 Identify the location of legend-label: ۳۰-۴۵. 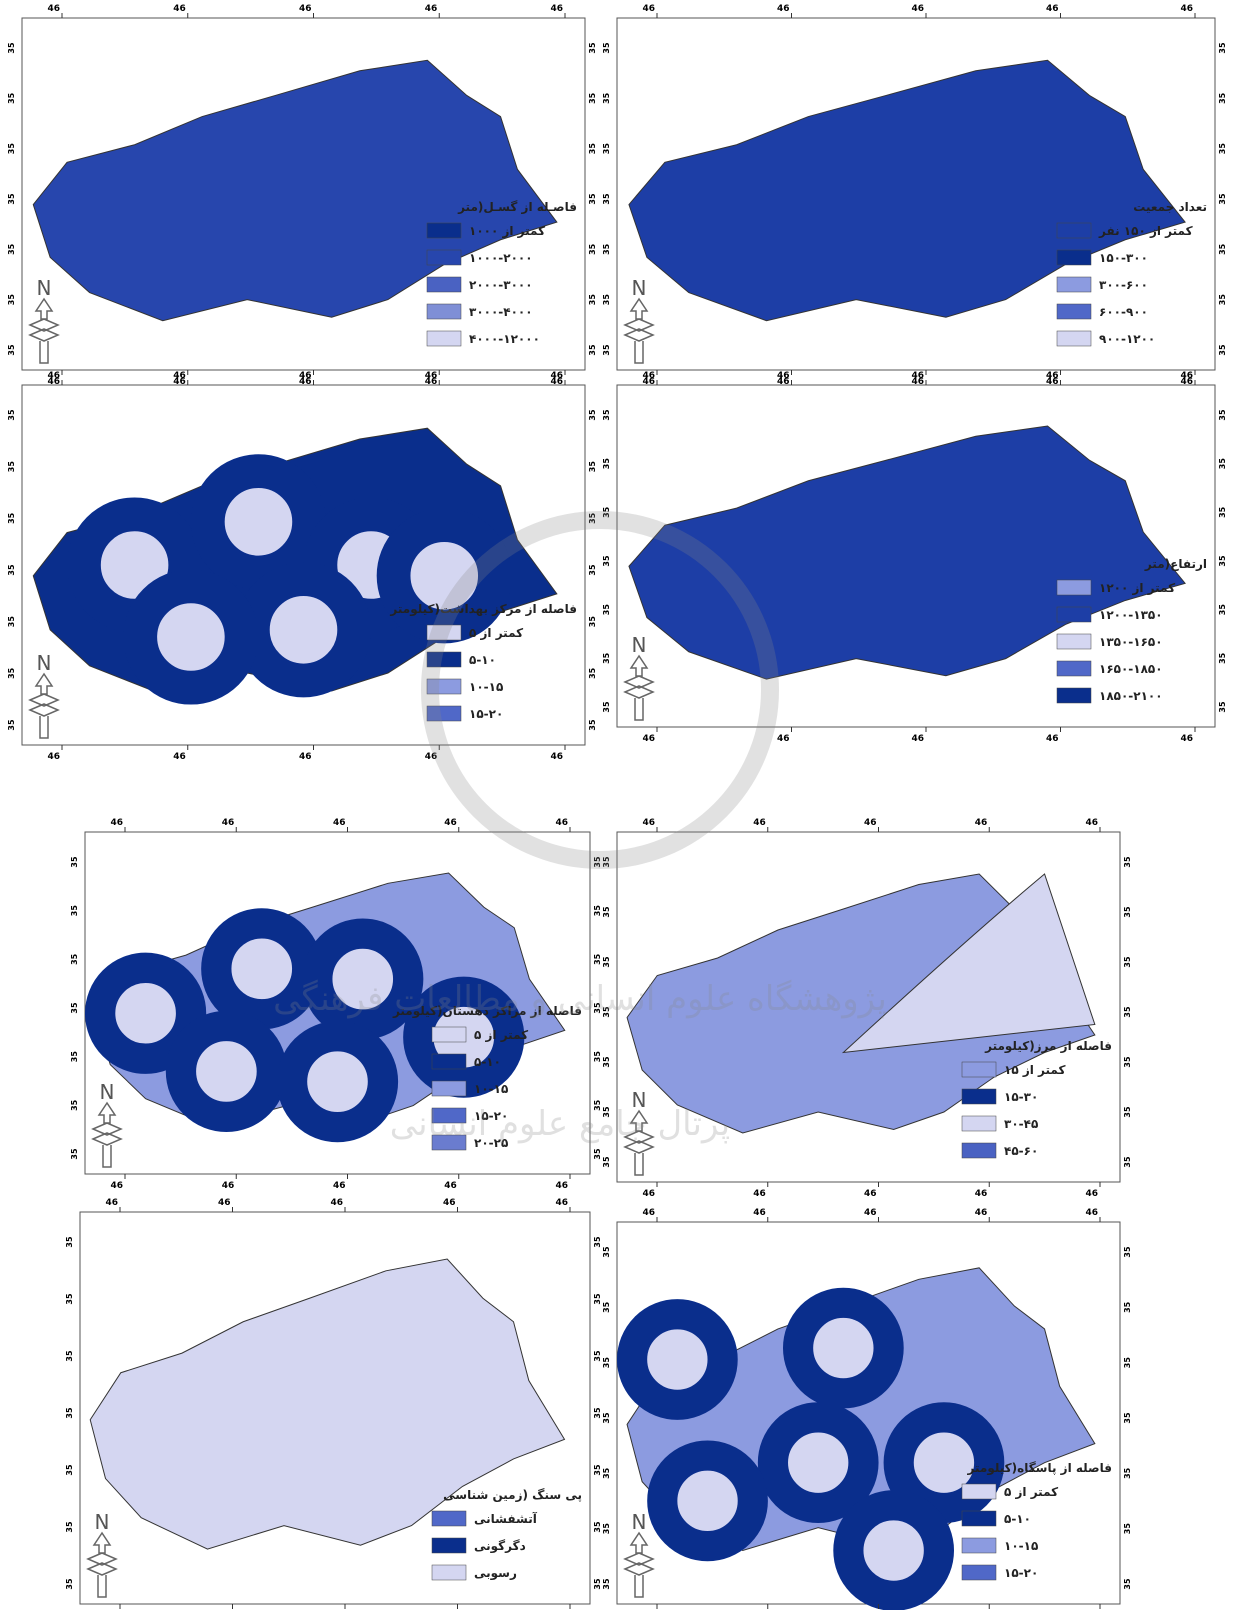
(1021, 1124).